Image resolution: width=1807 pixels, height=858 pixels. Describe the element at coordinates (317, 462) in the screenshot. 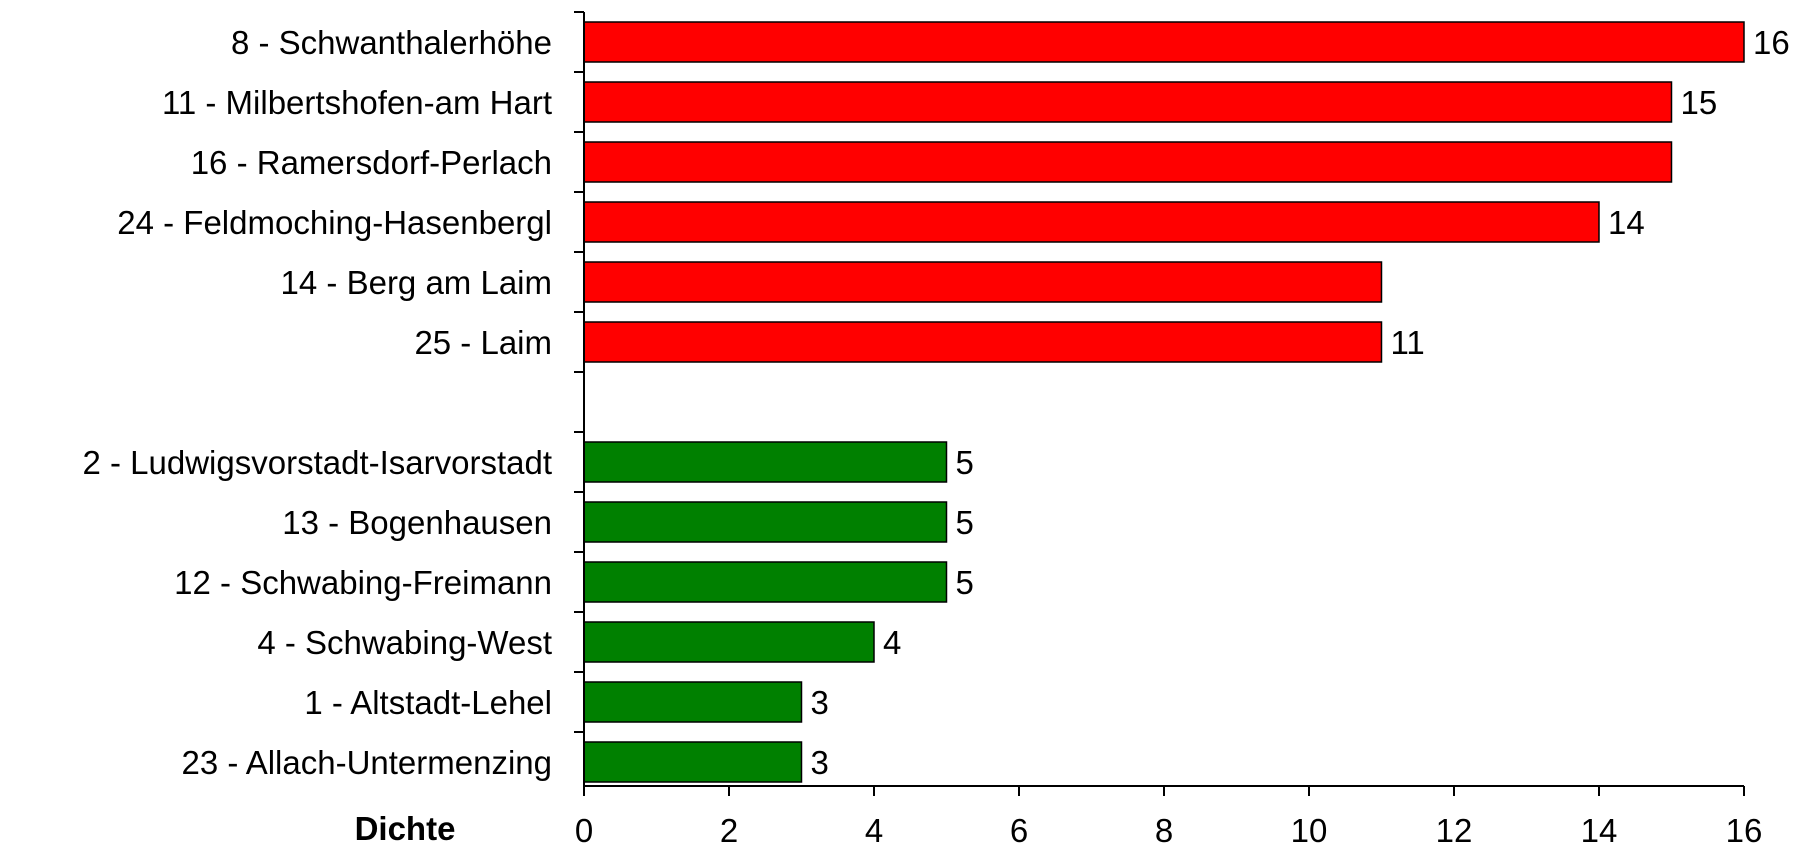

I see `category-label: 2 - Ludwigsvorstadt-Isarvorstadt` at that location.